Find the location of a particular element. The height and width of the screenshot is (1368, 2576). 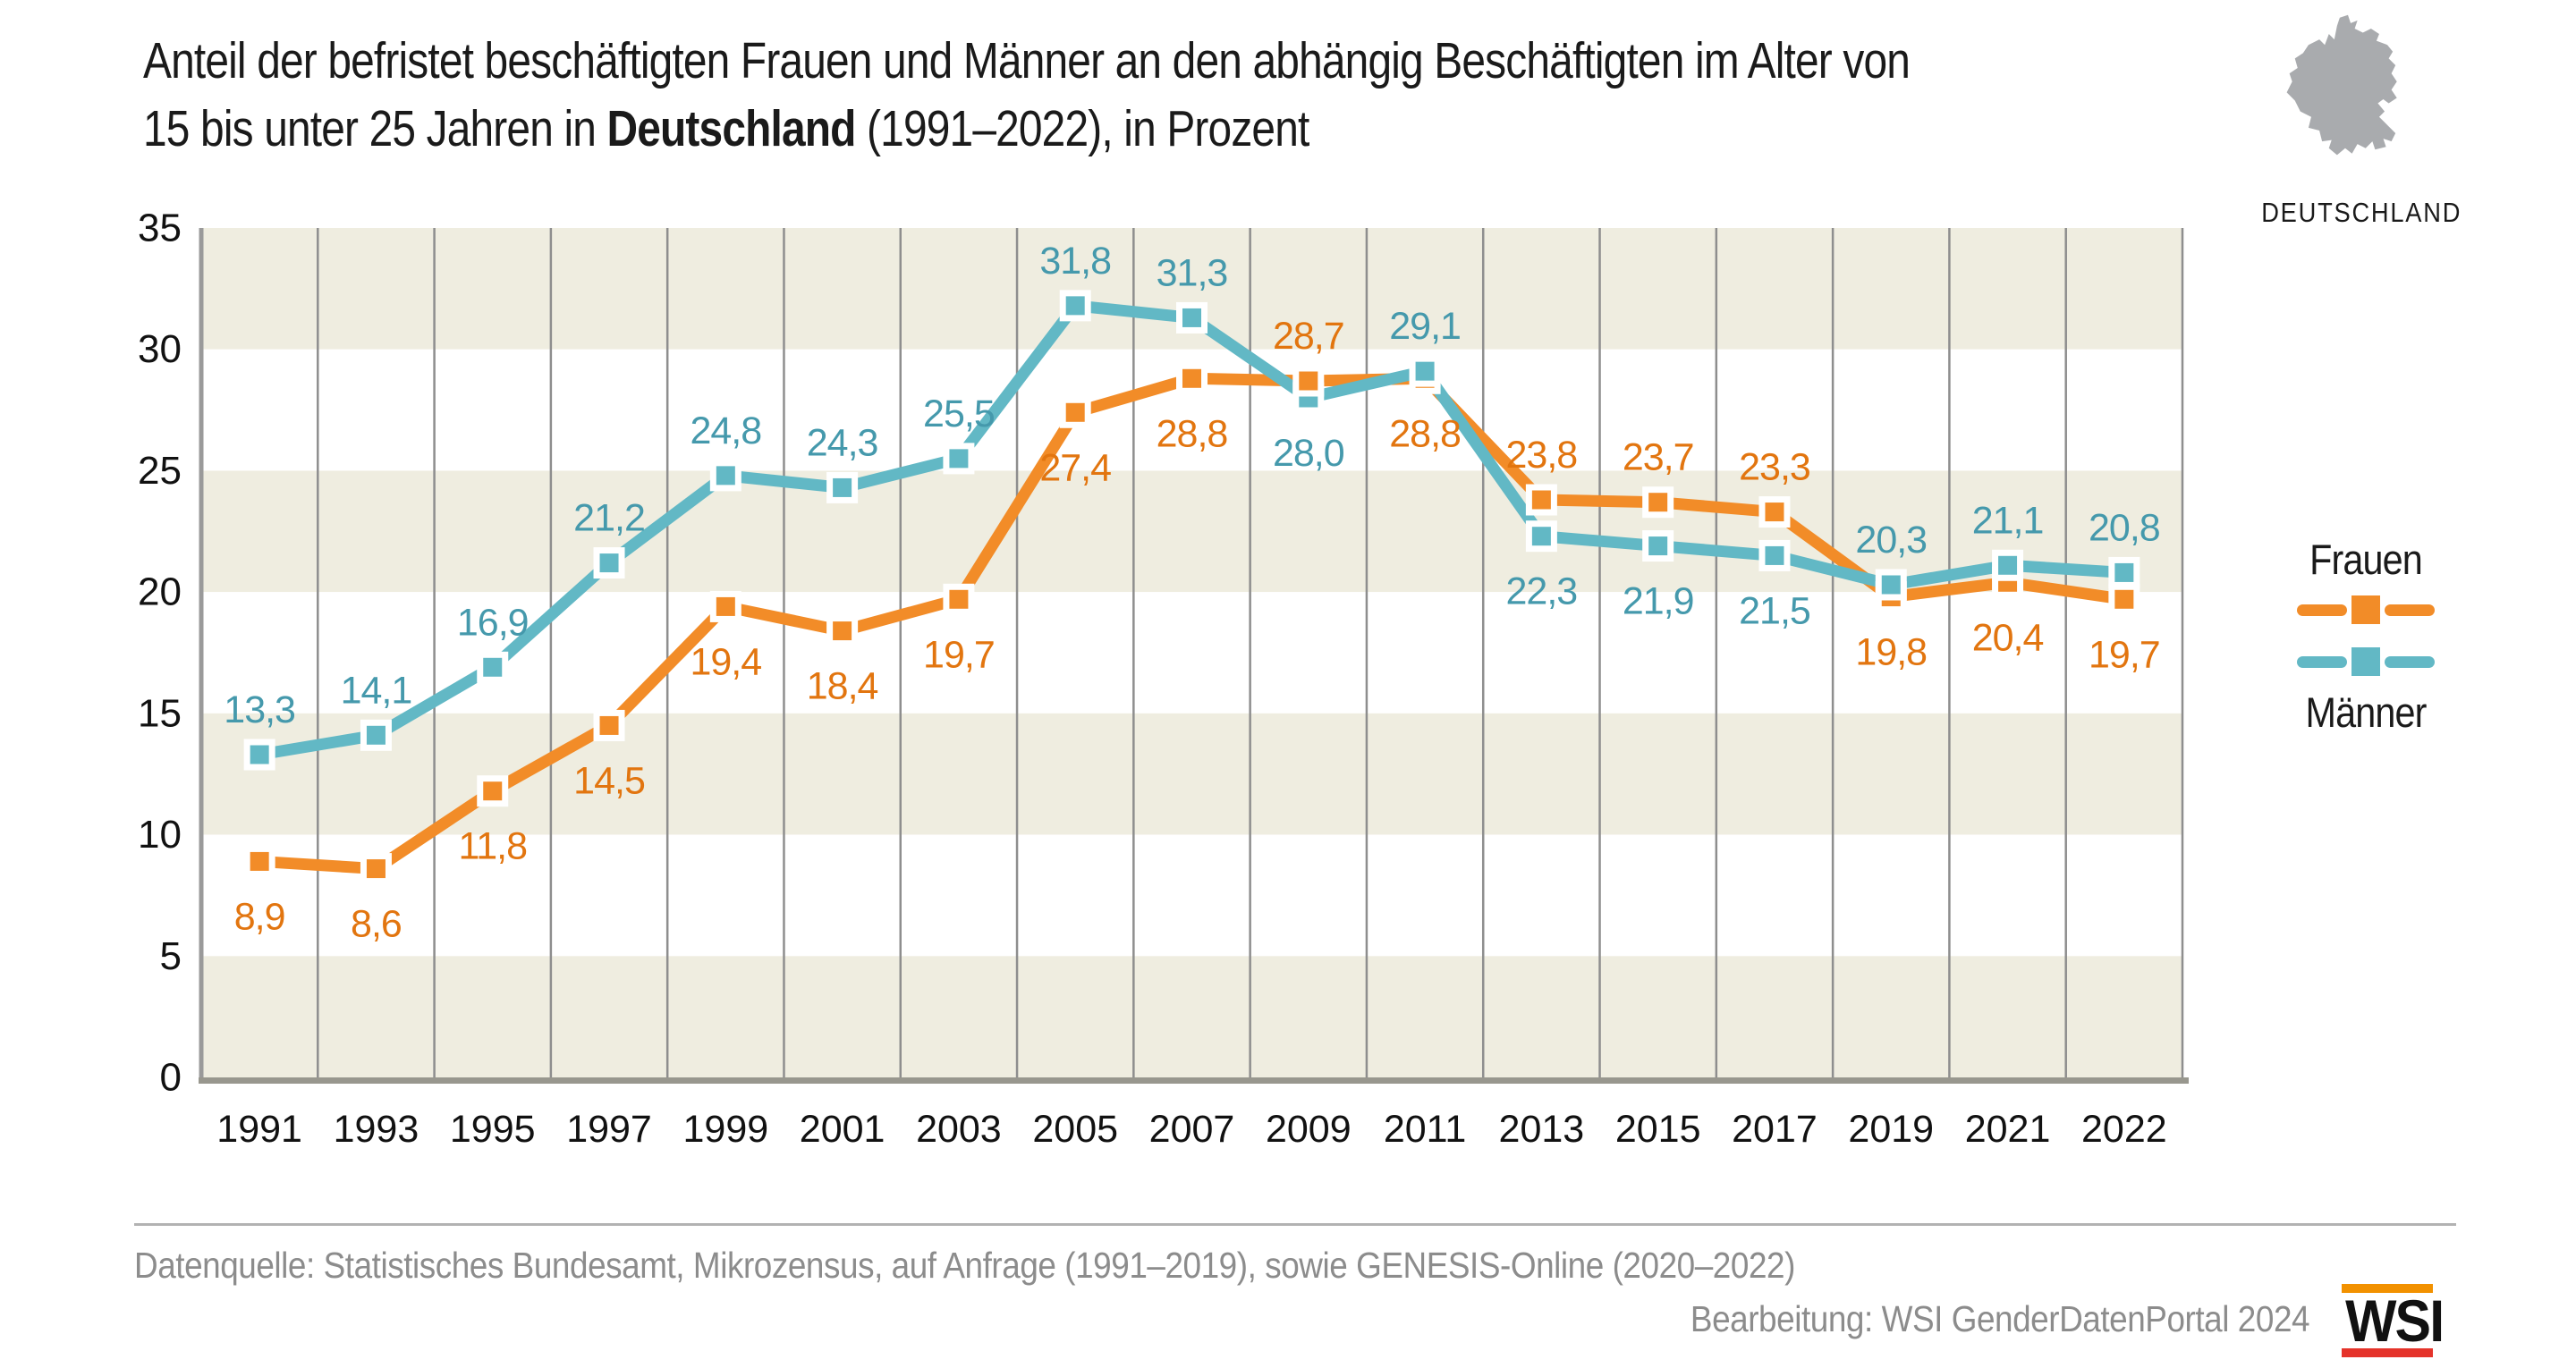

x-axis-tick-label: 2017 is located at coordinates (1775, 1130).